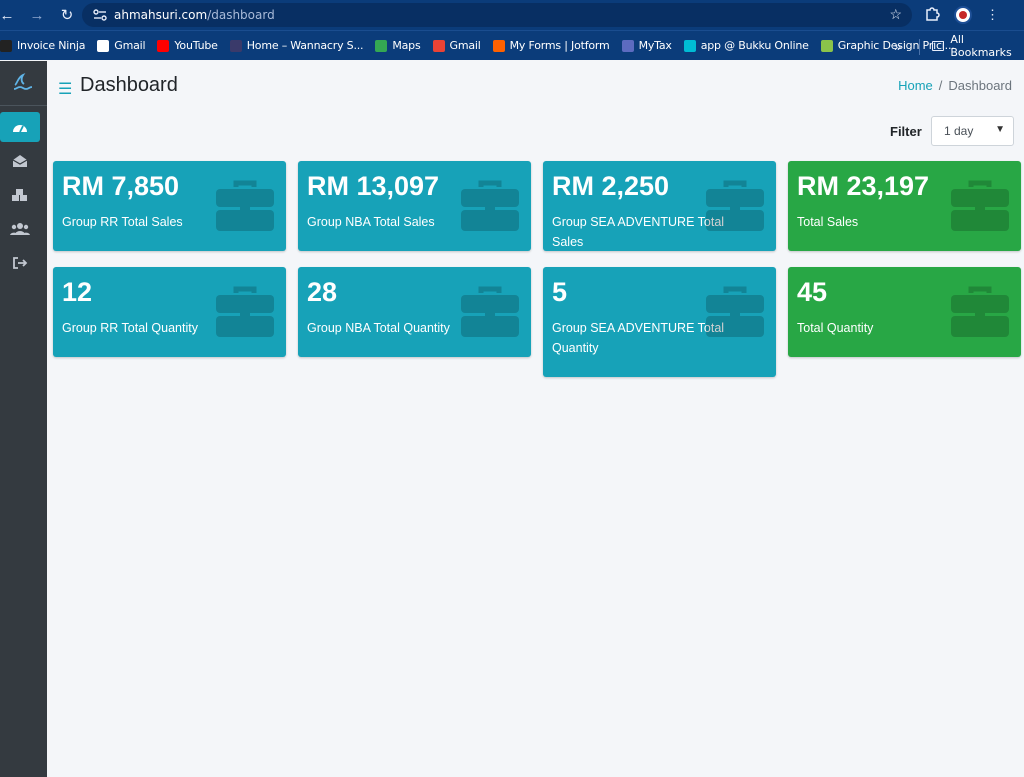  Describe the element at coordinates (121, 186) in the screenshot. I see `stat-value: RM 7,850` at that location.